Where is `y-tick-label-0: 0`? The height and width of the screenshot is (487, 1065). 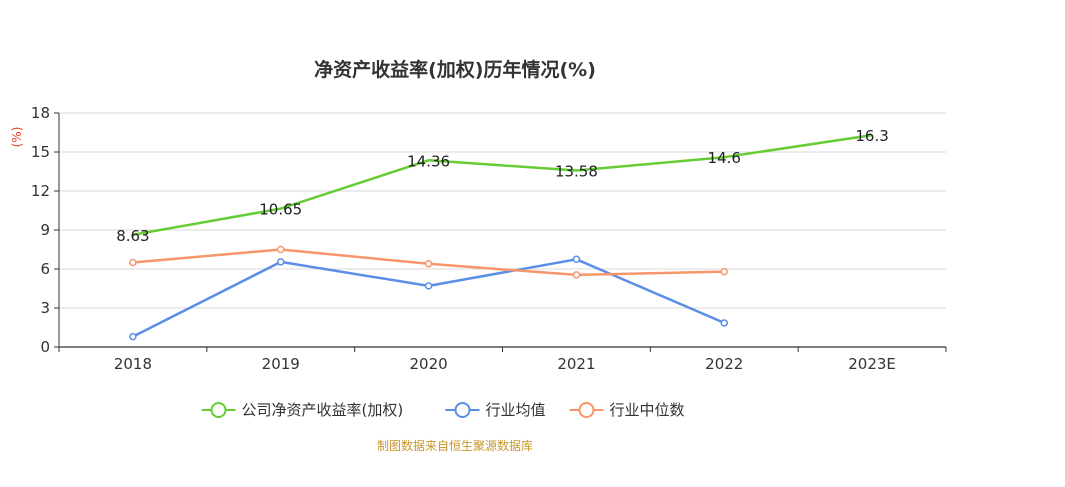
y-tick-label-0: 0 is located at coordinates (45, 347).